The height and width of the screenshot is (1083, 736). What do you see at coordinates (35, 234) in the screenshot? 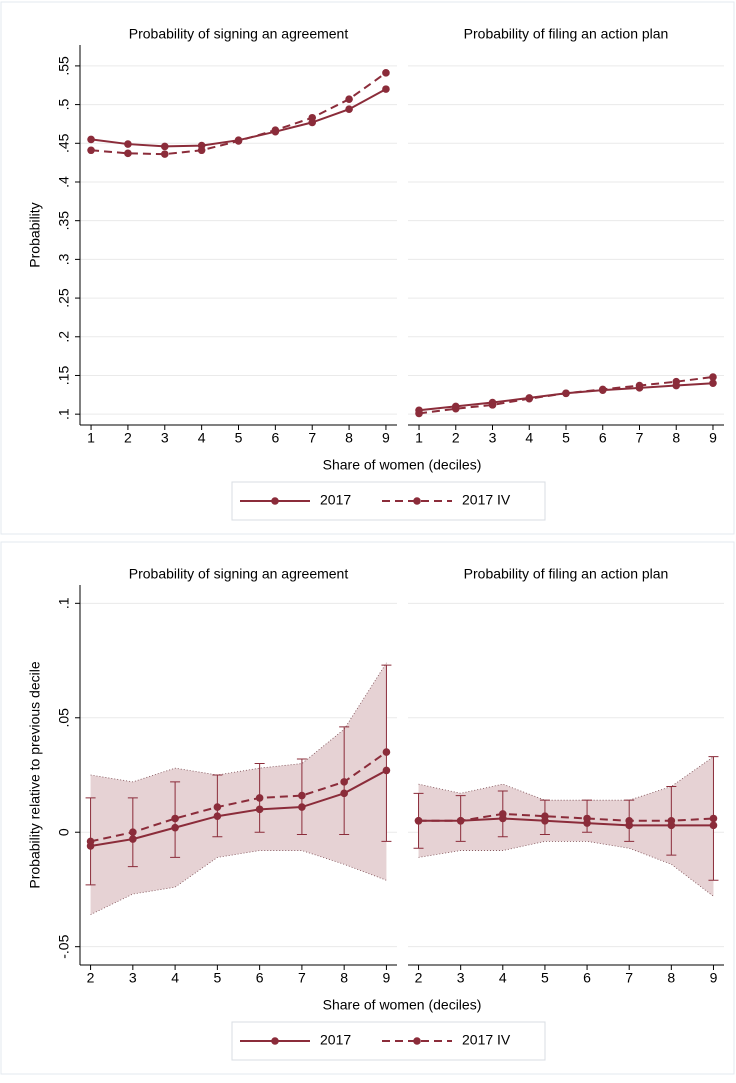
I see `y-axis-title: Probability` at bounding box center [35, 234].